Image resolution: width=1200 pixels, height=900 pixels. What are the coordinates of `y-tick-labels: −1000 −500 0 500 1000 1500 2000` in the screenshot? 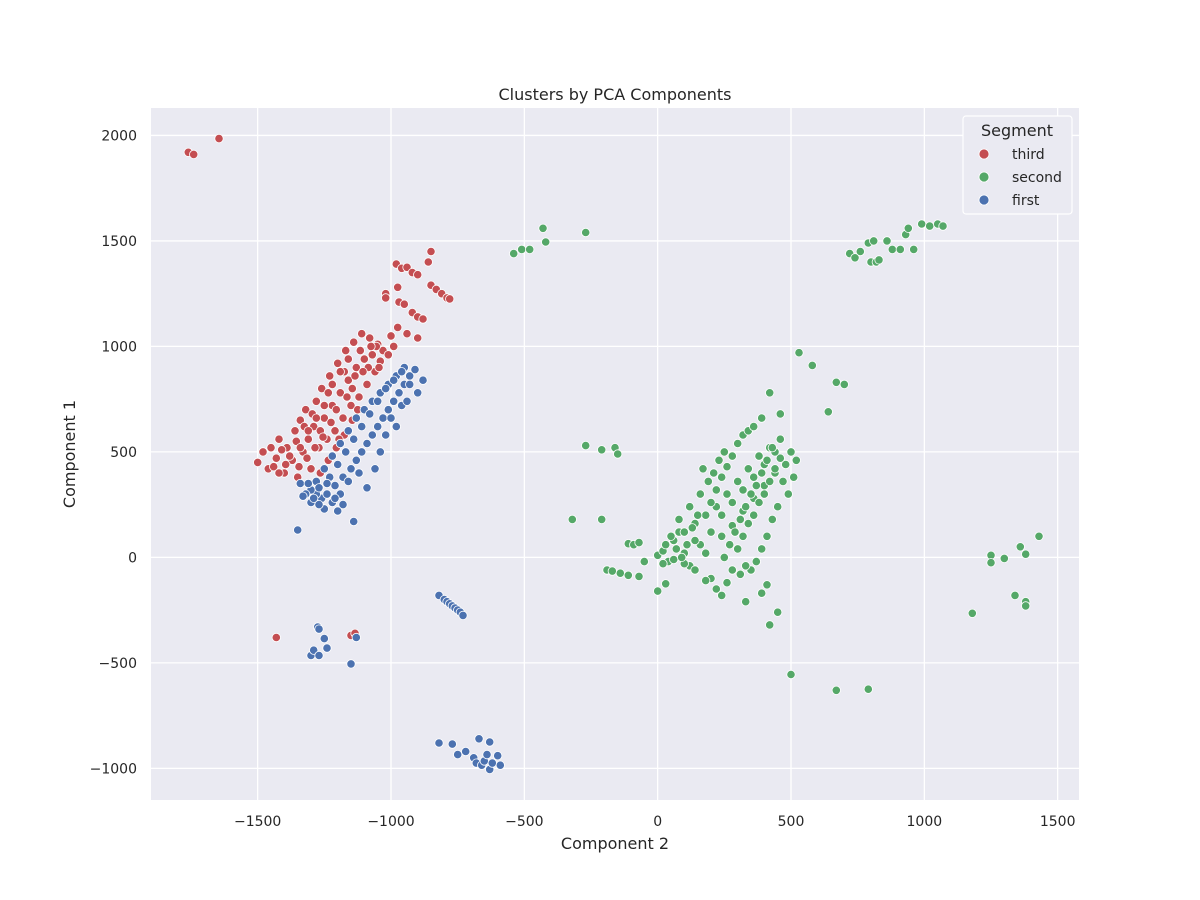 It's located at (113, 452).